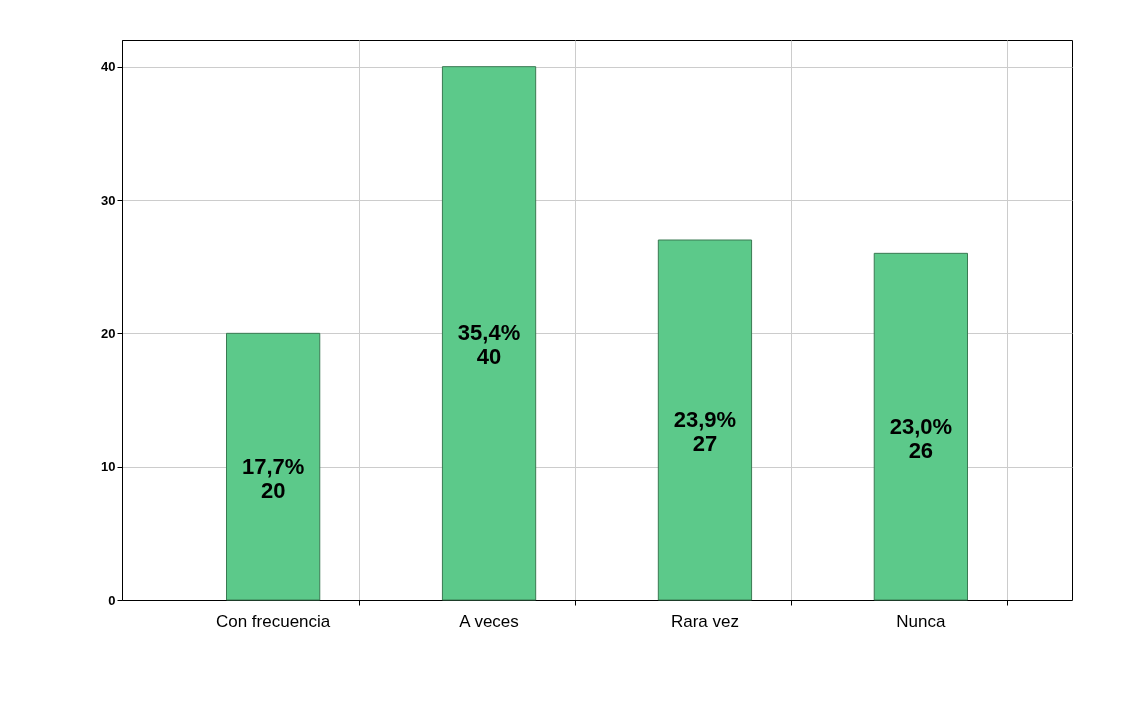  I want to click on y-tick-label: 40, so click(108, 67).